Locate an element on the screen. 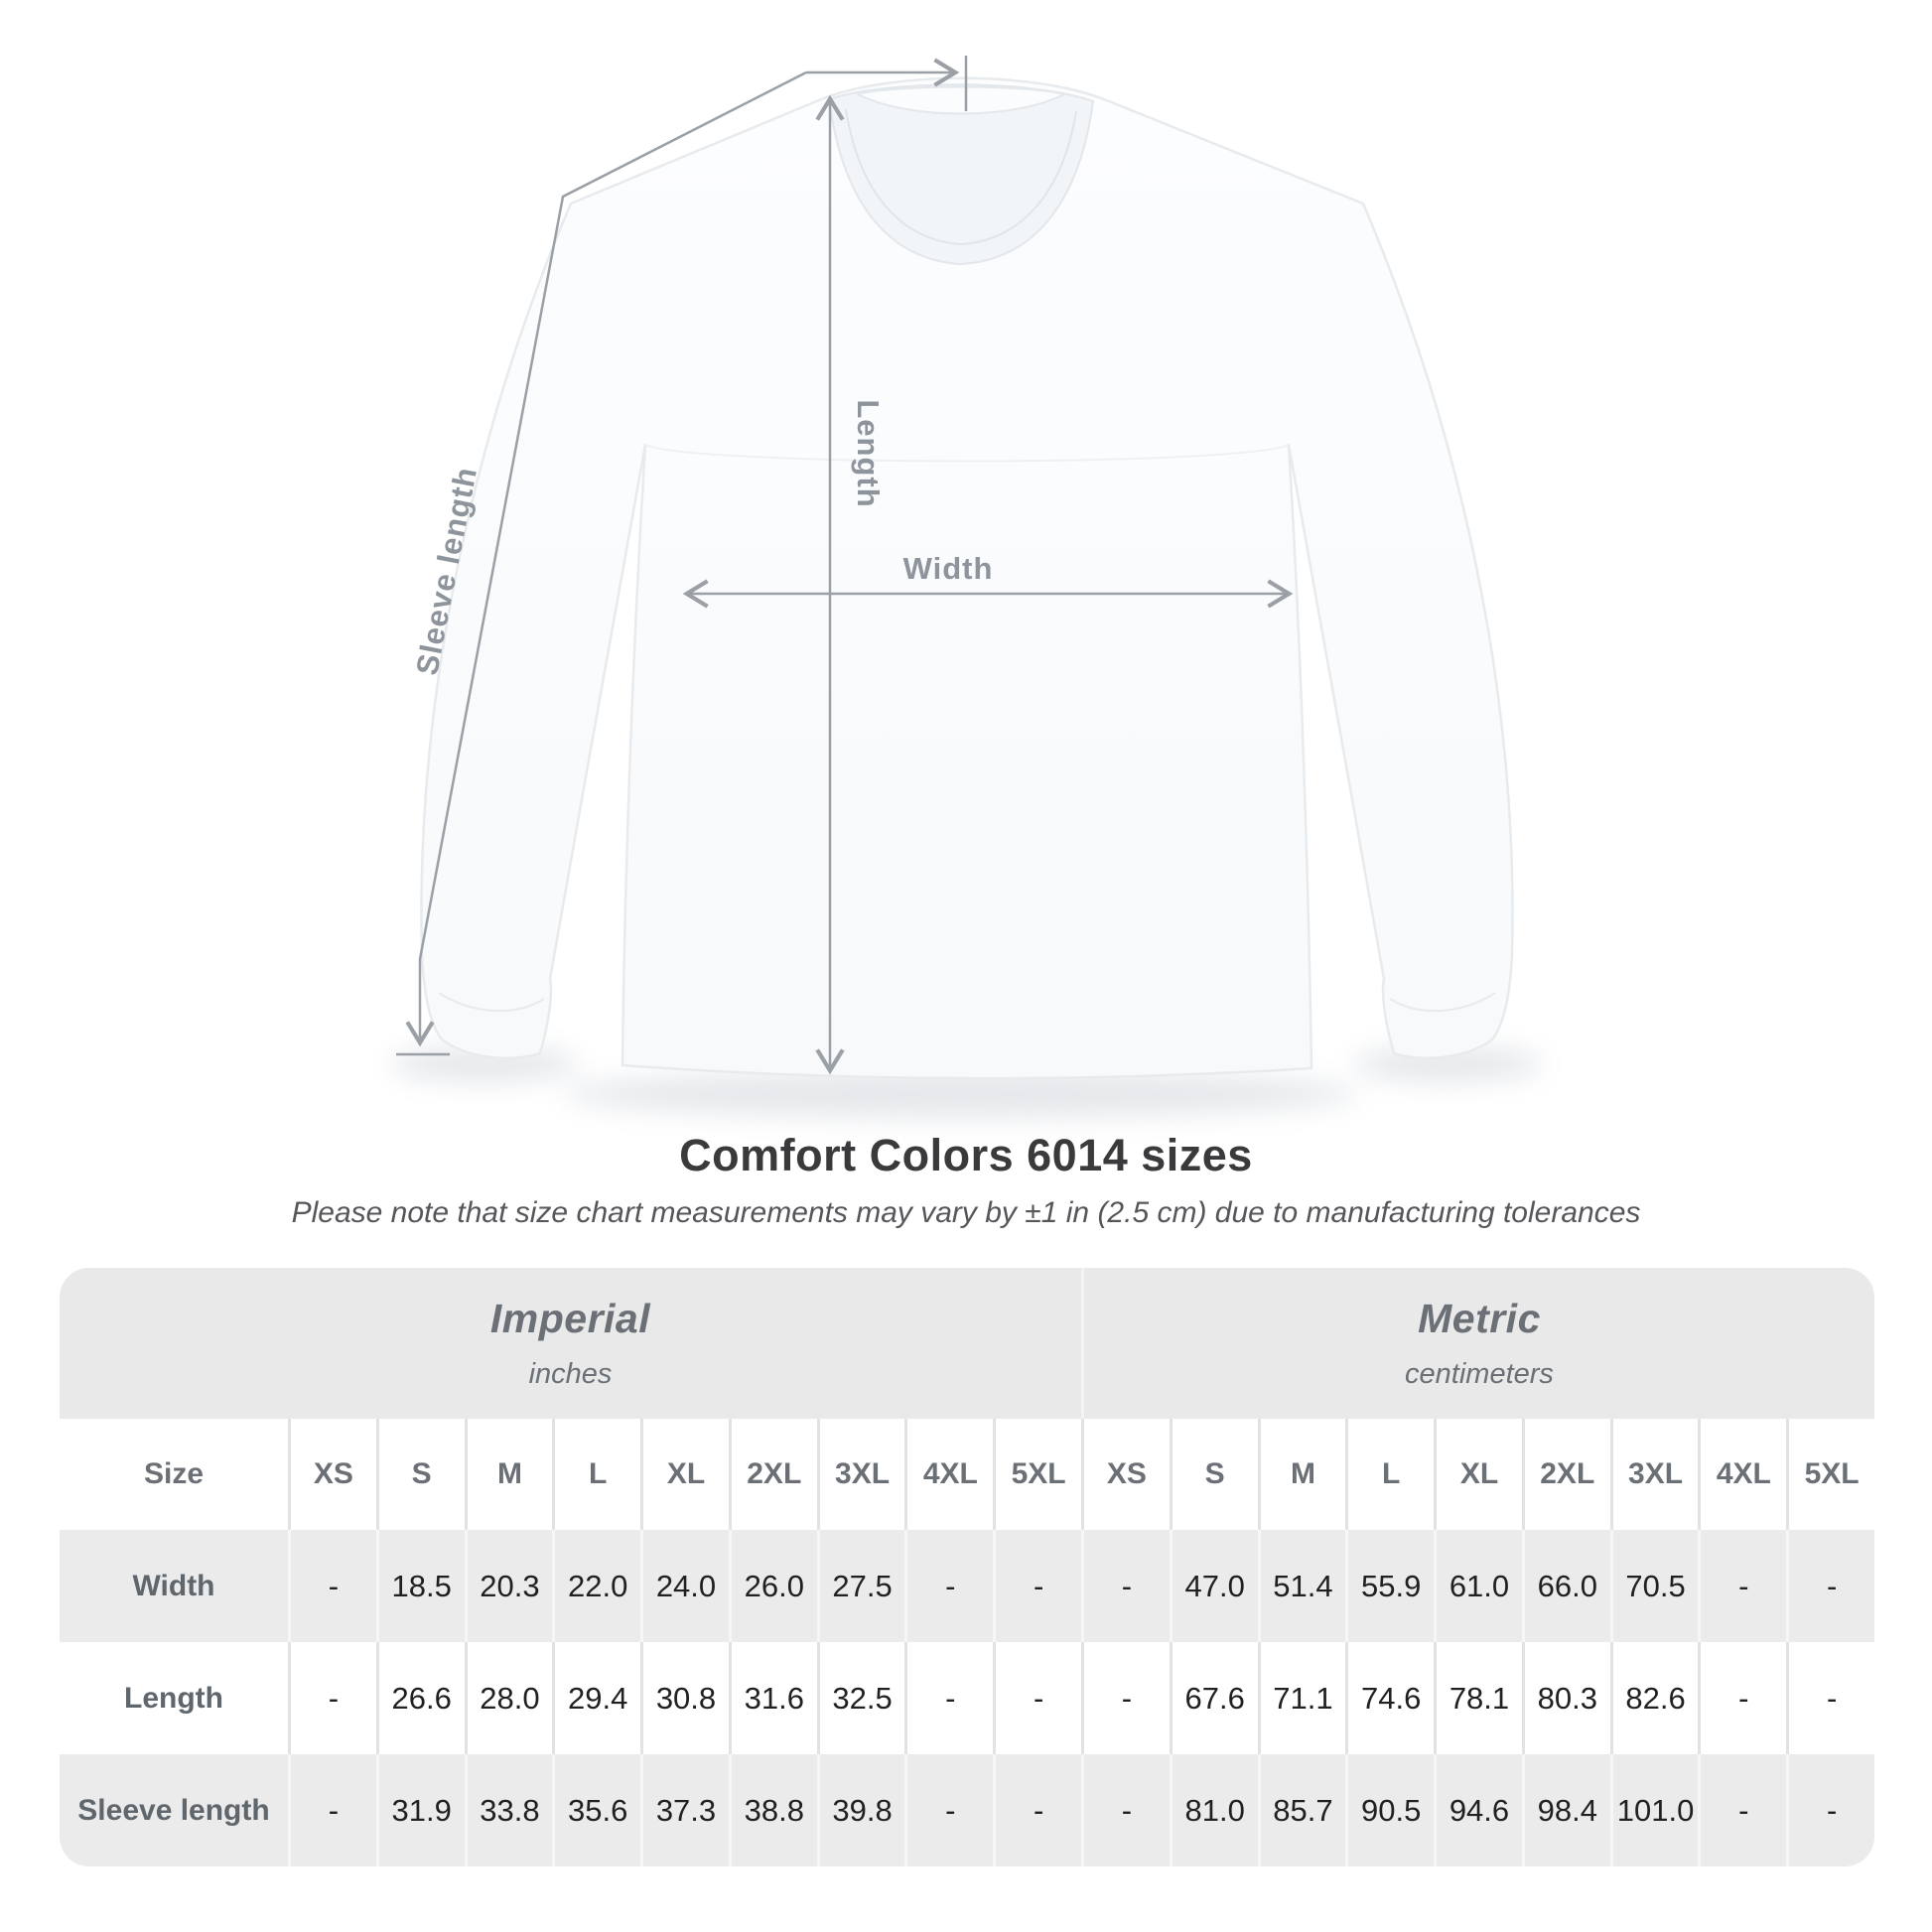  imperial-label: Imperial is located at coordinates (570, 1318).